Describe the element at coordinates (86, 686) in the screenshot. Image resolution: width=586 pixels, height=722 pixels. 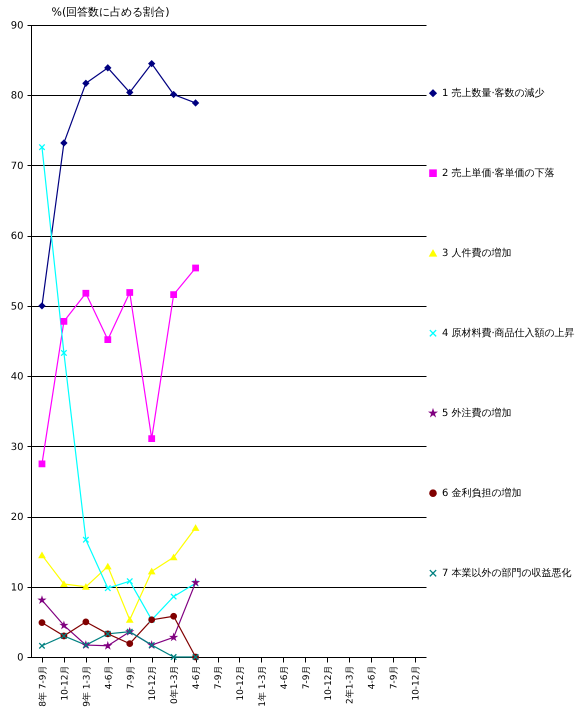
I see `x-tick-label: 9年 1-3月` at that location.